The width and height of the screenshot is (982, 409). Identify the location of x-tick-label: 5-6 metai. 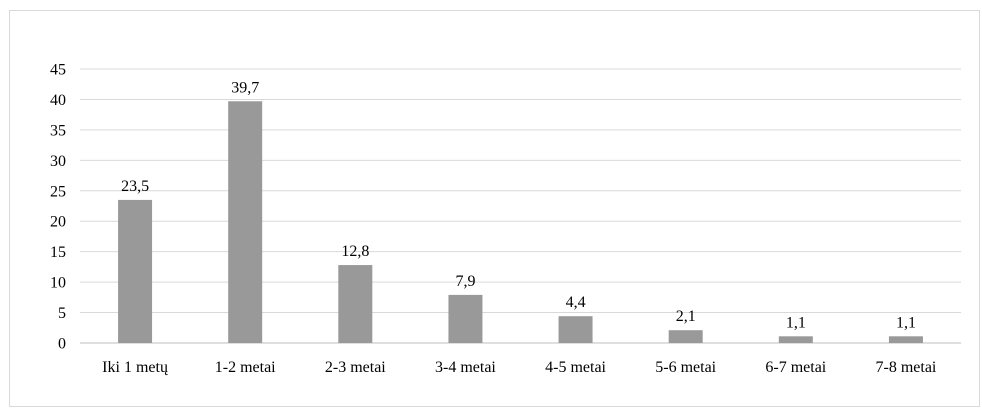
(685, 367).